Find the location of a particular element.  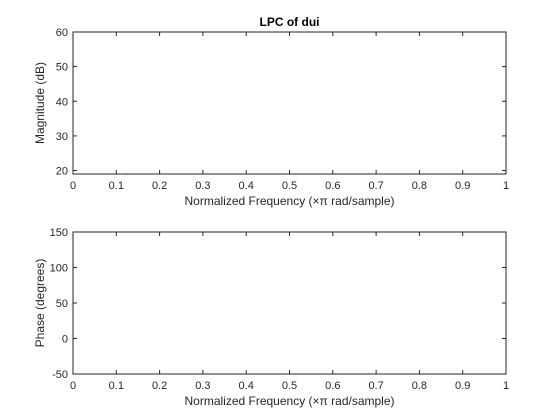

magnitude-x-axis-label: Normalized Frequency (×π rad/sample) is located at coordinates (289, 201).